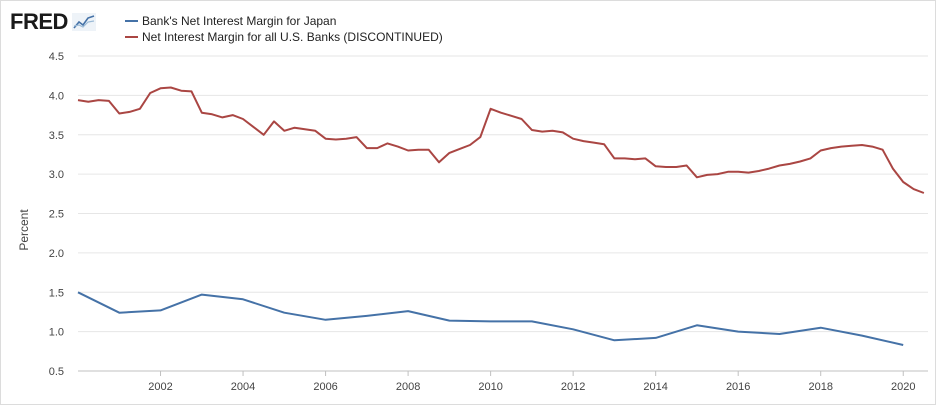 This screenshot has height=405, width=936. I want to click on y-tick-label: 0.5, so click(56, 372).